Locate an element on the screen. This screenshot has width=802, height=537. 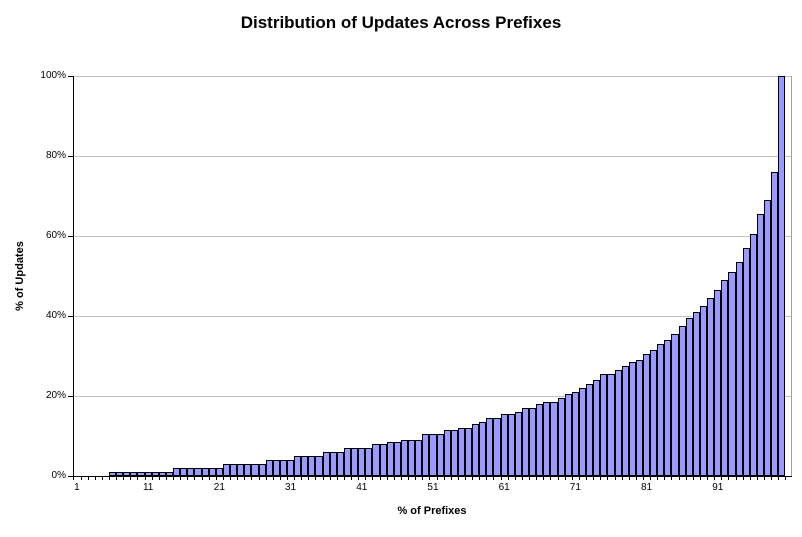
x-tick-label: 11 is located at coordinates (148, 487).